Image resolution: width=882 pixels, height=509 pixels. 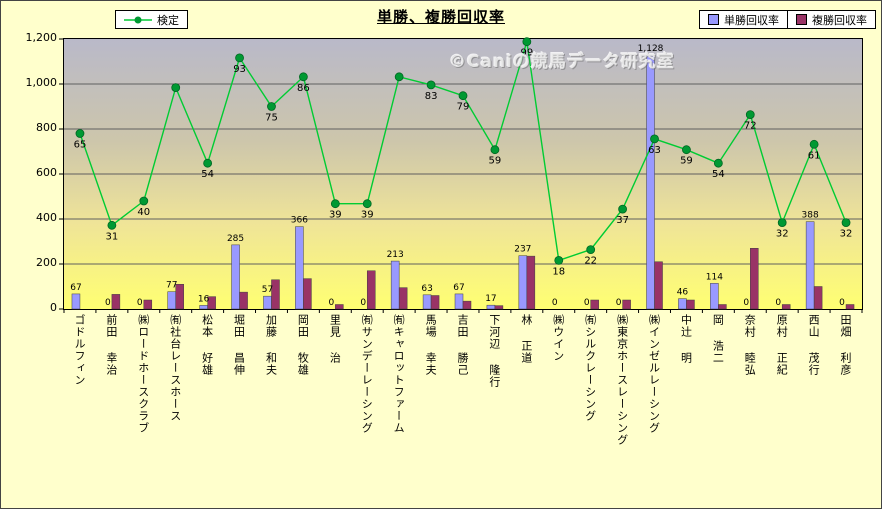 What do you see at coordinates (814, 155) in the screenshot?
I see `line-point-label: 61` at bounding box center [814, 155].